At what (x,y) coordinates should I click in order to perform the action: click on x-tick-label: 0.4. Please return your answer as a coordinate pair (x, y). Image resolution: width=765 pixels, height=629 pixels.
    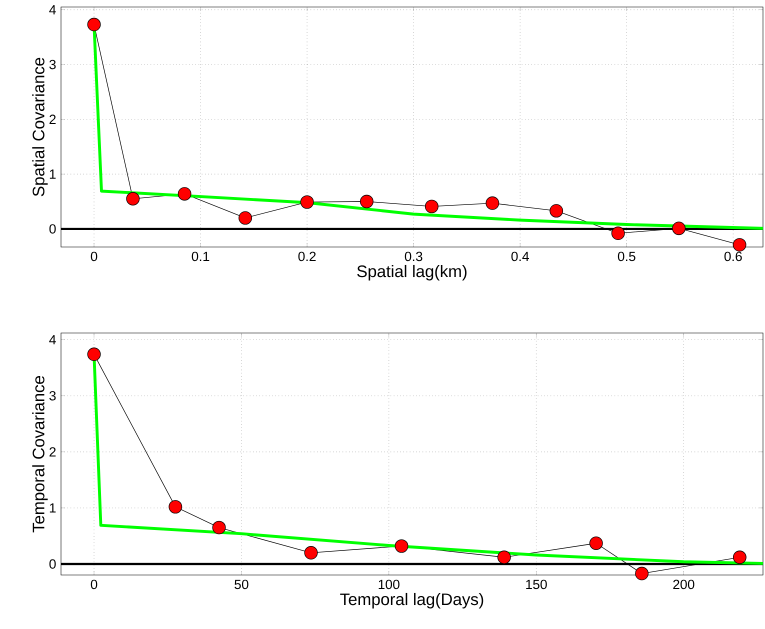
    Looking at the image, I should click on (520, 257).